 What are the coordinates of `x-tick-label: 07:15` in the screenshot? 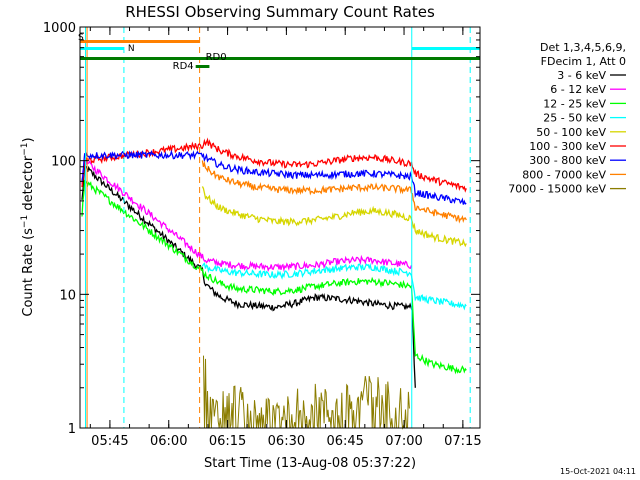 It's located at (462, 441).